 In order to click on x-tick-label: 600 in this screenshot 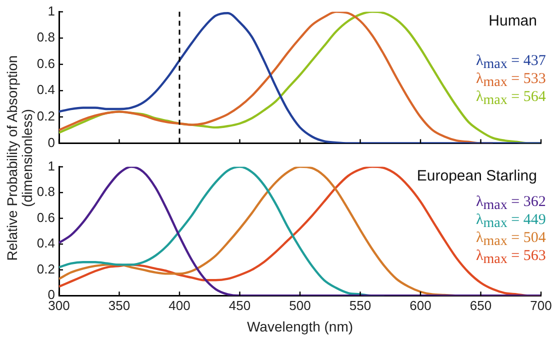, I will do `click(421, 305)`.